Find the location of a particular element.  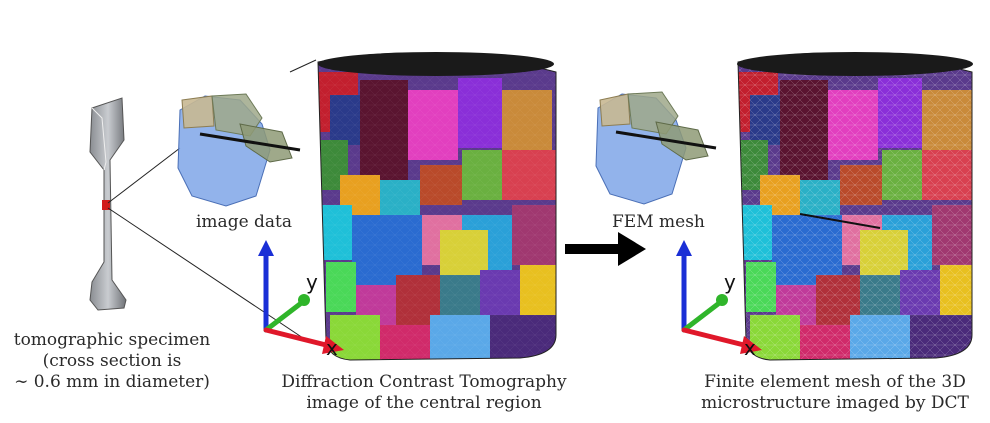

fem-caption-line-2: microstructure imaged by DCT is located at coordinates (835, 403).